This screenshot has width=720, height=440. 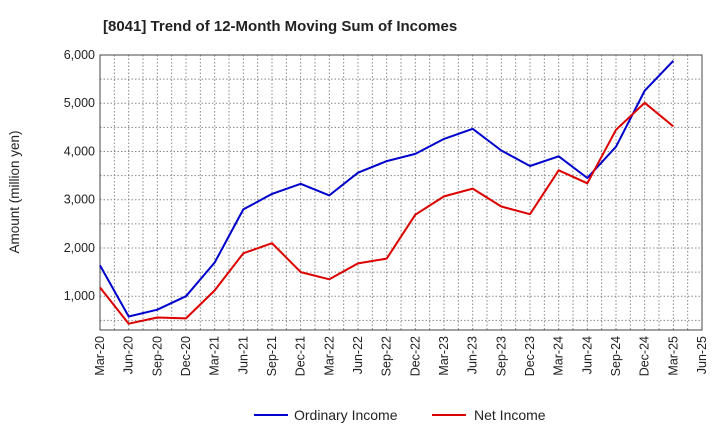 I want to click on x-tick-label: Jun-21, so click(x=243, y=355).